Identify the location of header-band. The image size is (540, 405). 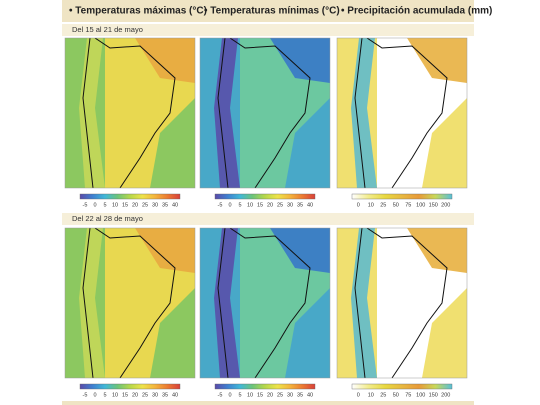
(268, 11).